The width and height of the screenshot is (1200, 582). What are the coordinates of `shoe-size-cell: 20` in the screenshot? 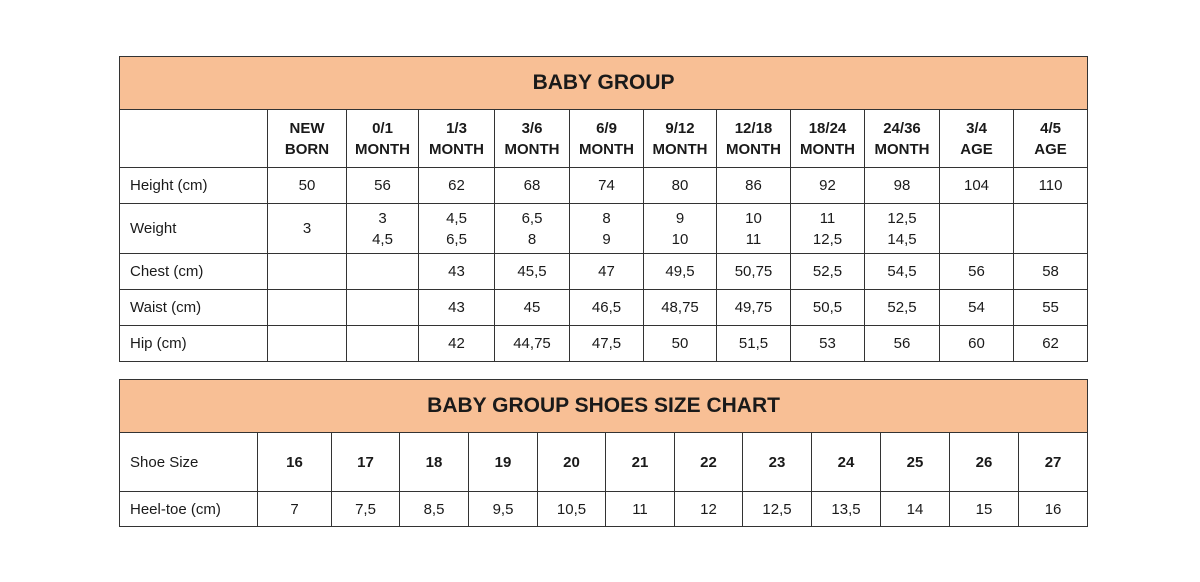 It's located at (571, 462).